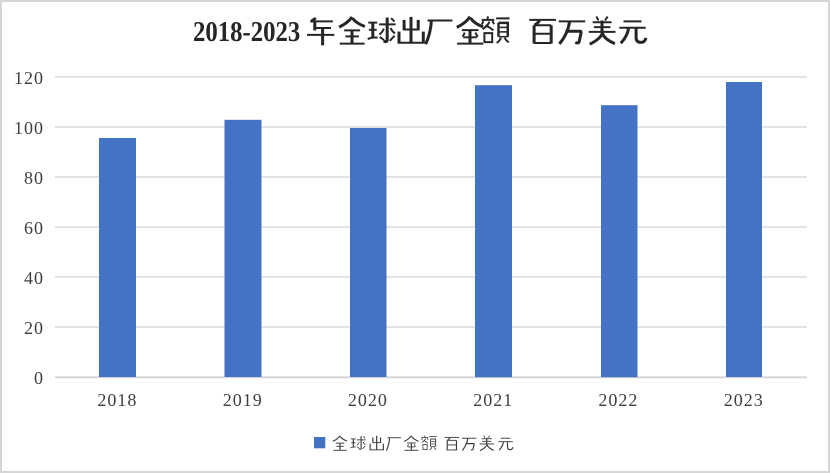  What do you see at coordinates (34, 328) in the screenshot?
I see `svg-text: 20` at bounding box center [34, 328].